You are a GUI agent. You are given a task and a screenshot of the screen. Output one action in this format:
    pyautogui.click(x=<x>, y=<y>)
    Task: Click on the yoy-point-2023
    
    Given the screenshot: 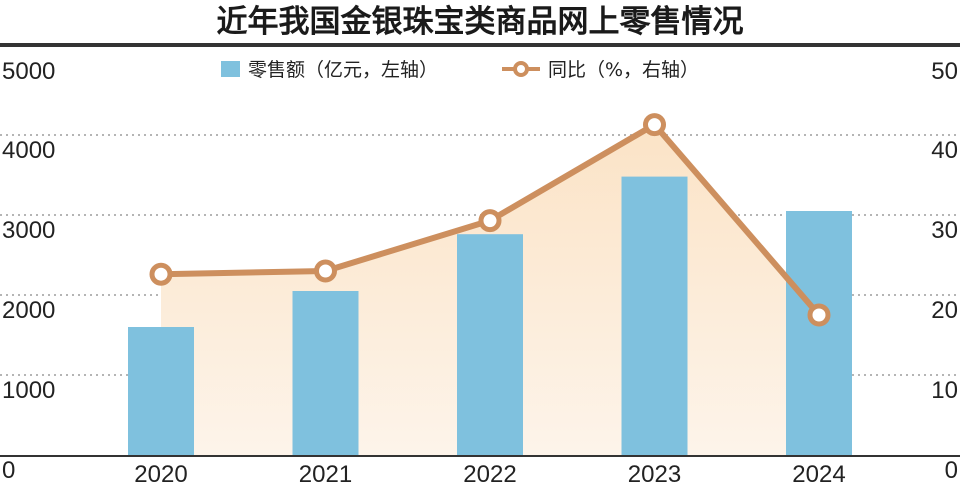 What is the action you would take?
    pyautogui.click(x=654, y=125)
    